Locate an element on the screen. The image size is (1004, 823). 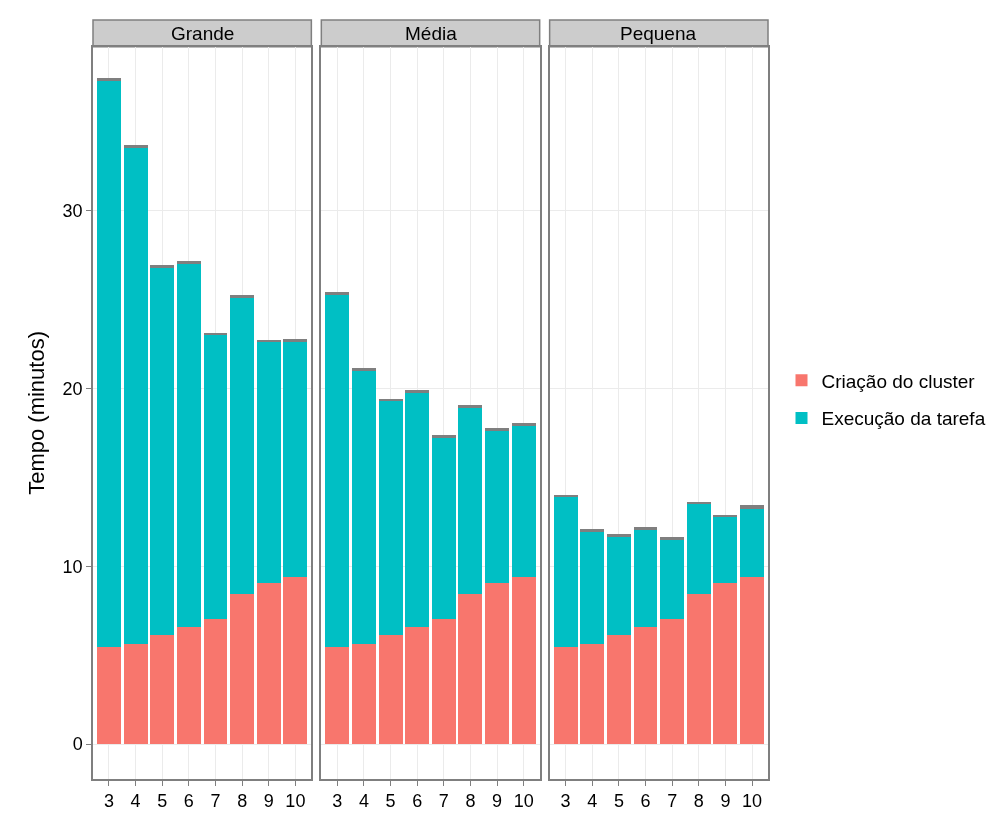
legend-label: Execução da tarefa is located at coordinates (903, 419).